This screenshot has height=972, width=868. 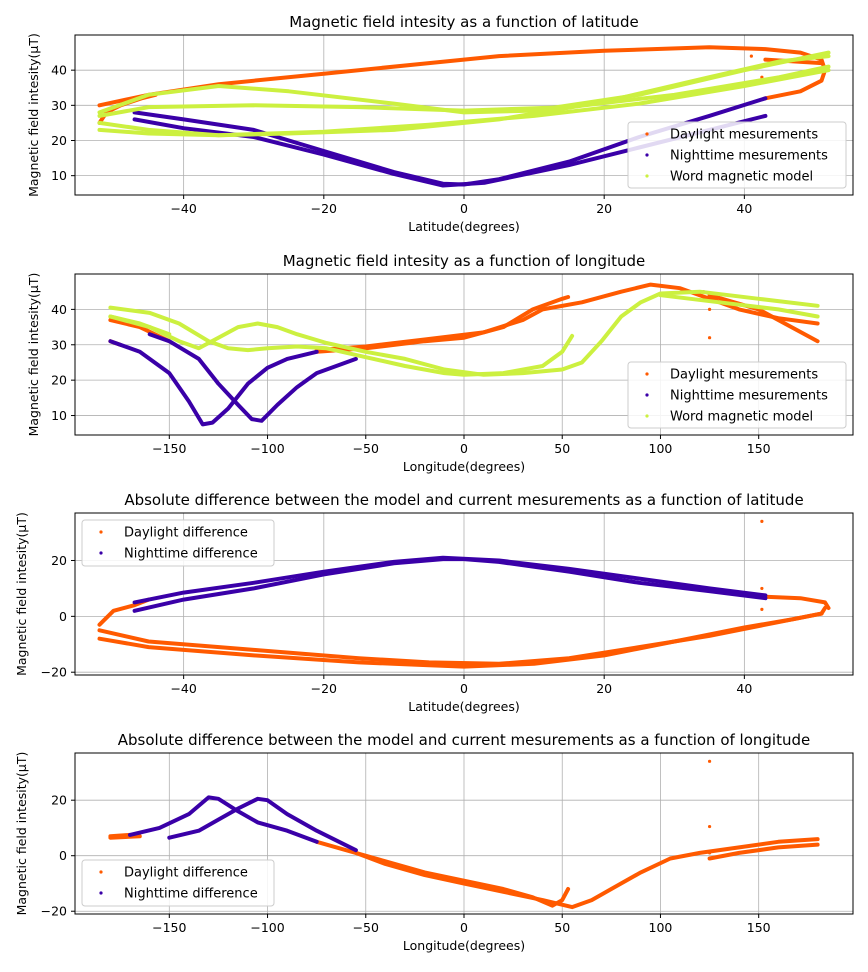 What do you see at coordinates (324, 688) in the screenshot?
I see `x-tick-label: −20` at bounding box center [324, 688].